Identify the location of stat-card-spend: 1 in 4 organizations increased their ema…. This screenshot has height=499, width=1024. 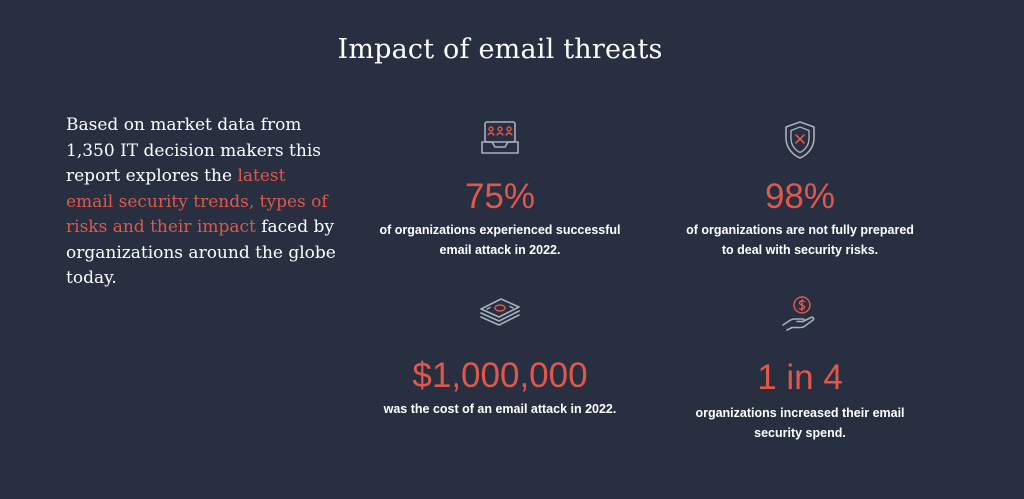
(800, 369).